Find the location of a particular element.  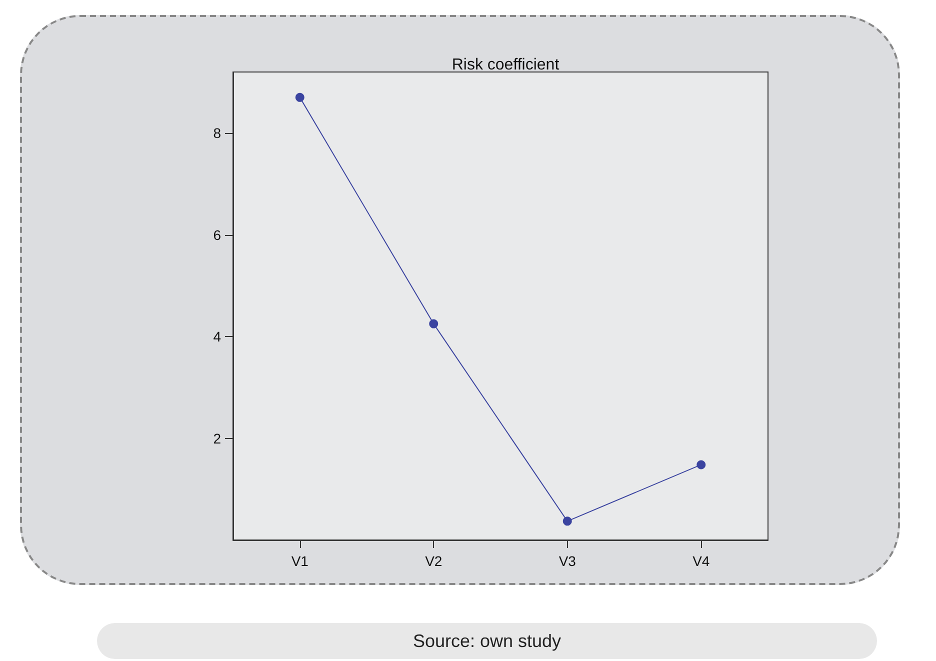

x-tick-label: V4 is located at coordinates (701, 561).